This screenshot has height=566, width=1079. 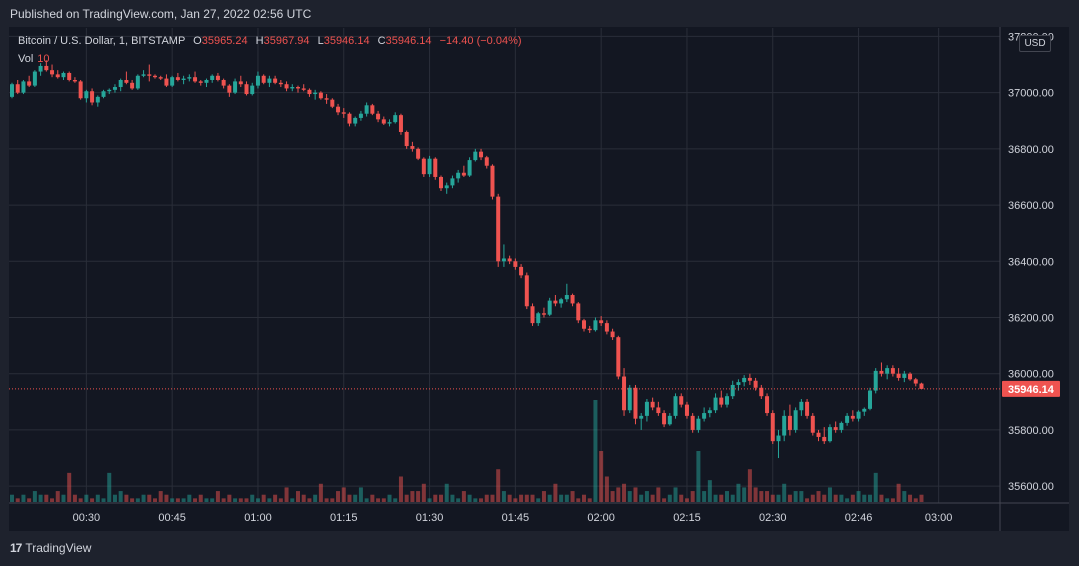 I want to click on low-label: L, so click(x=320, y=41).